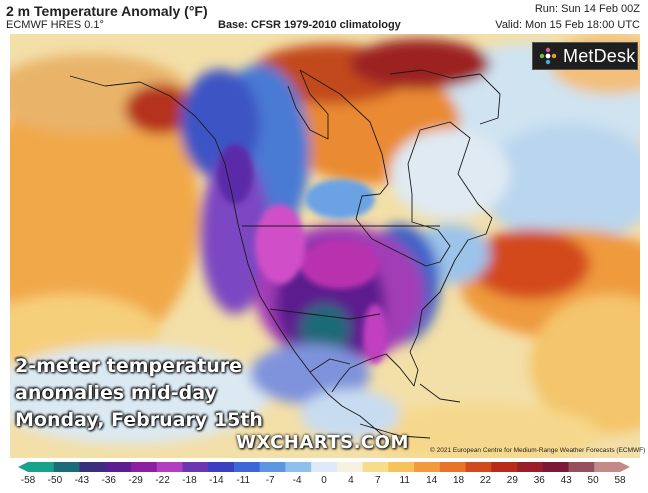  What do you see at coordinates (243, 480) in the screenshot?
I see `legend-tick-label: -11` at bounding box center [243, 480].